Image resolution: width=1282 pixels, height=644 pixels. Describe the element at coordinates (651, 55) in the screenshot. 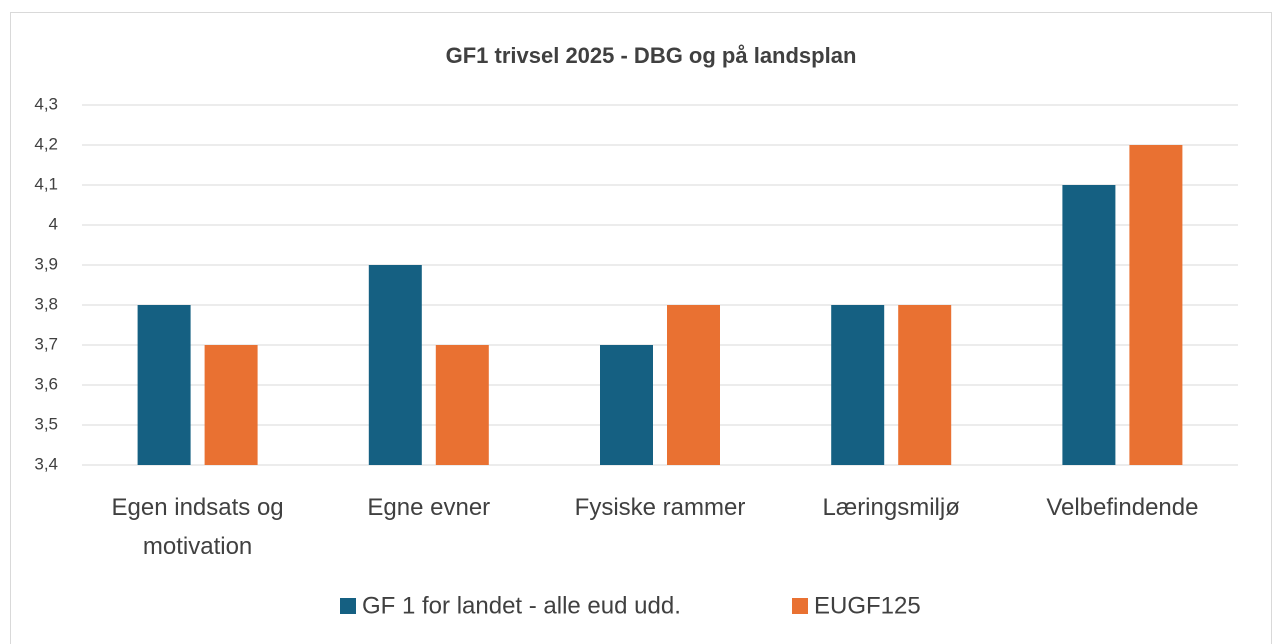

I see `chart-title: GF1 trivsel 2025 - DBG og på landsplan` at that location.